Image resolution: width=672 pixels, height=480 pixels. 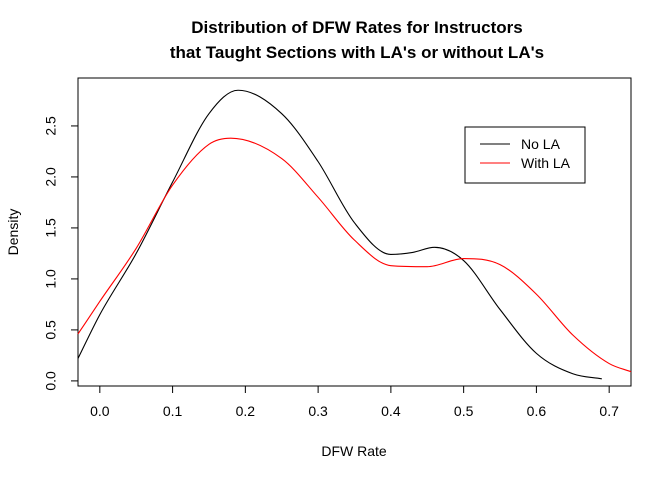 I want to click on x-tick-label: 0.7, so click(x=609, y=411).